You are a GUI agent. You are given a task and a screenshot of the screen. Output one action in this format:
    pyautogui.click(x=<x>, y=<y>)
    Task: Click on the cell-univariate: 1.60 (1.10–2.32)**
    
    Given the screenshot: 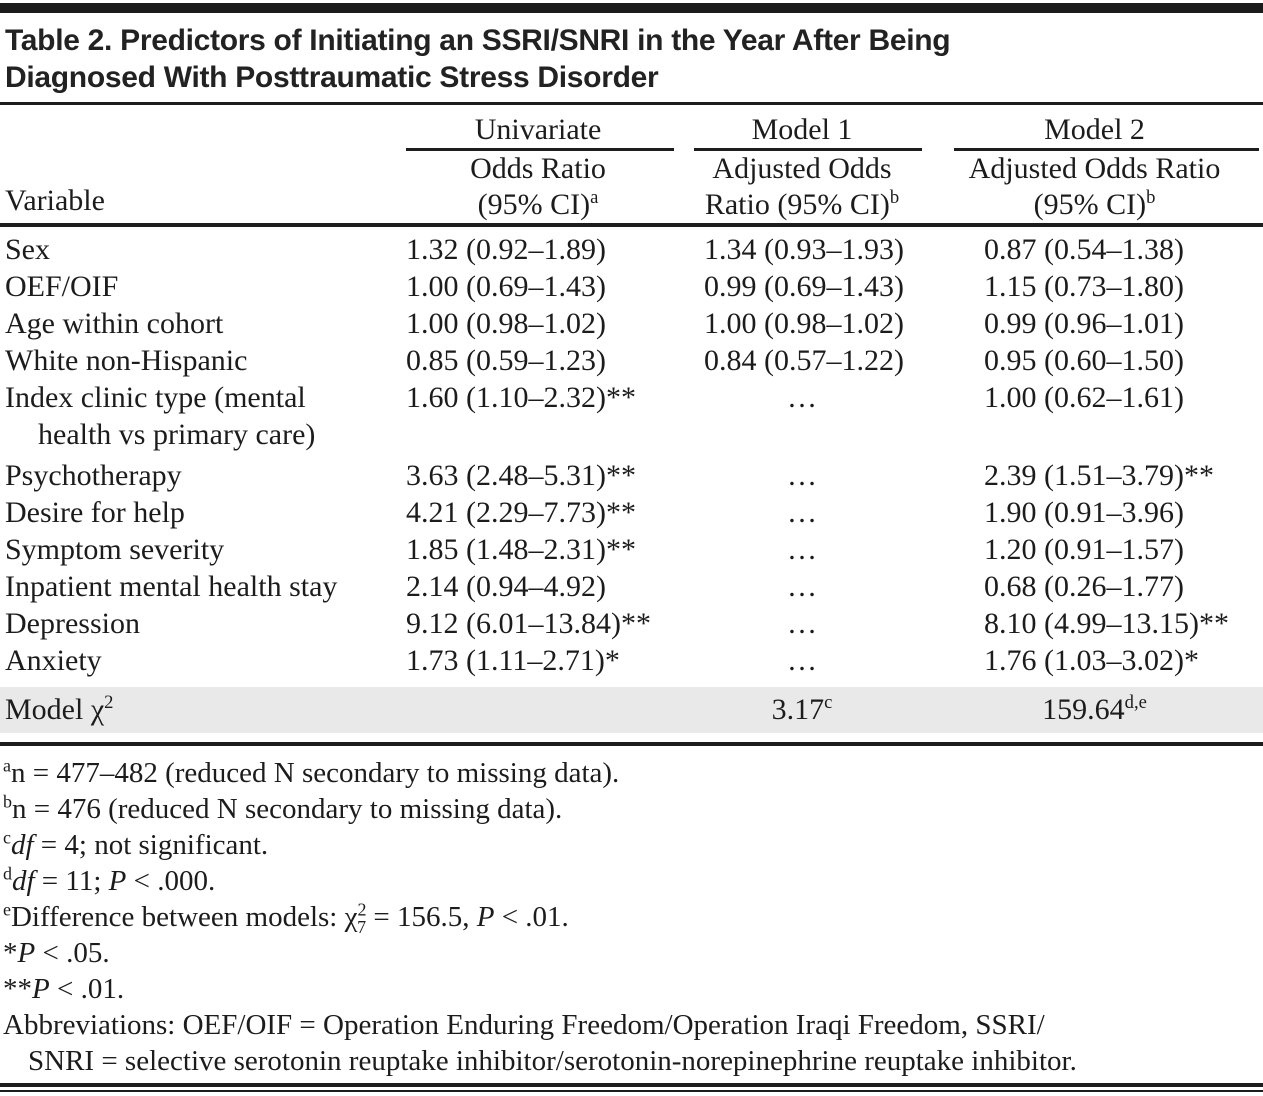 What is the action you would take?
    pyautogui.click(x=521, y=397)
    